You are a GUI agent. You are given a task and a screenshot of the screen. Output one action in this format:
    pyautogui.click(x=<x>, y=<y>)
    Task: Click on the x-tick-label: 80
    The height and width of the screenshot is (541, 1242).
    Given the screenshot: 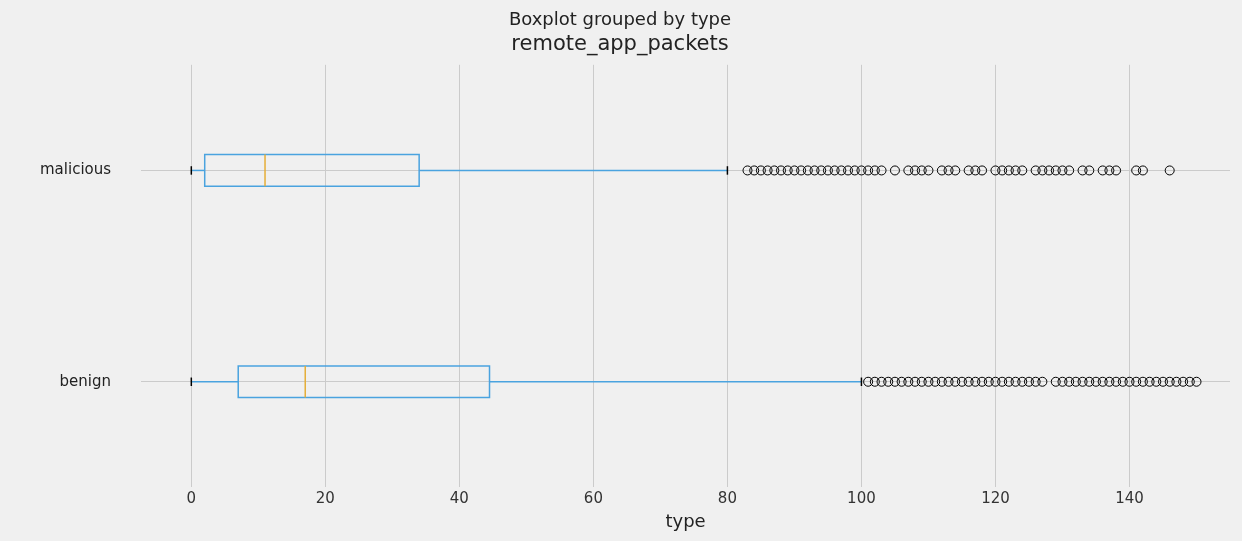 What is the action you would take?
    pyautogui.click(x=727, y=498)
    